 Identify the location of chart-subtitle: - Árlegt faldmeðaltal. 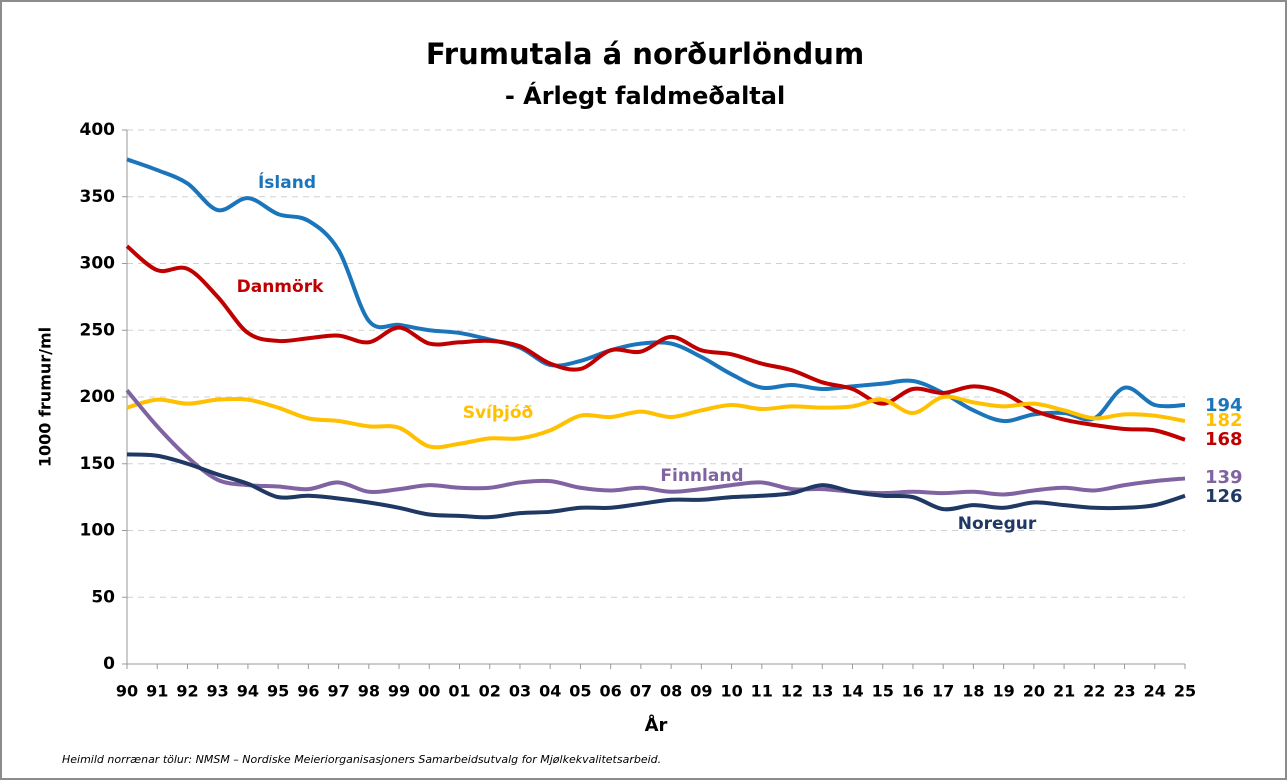
(645, 95).